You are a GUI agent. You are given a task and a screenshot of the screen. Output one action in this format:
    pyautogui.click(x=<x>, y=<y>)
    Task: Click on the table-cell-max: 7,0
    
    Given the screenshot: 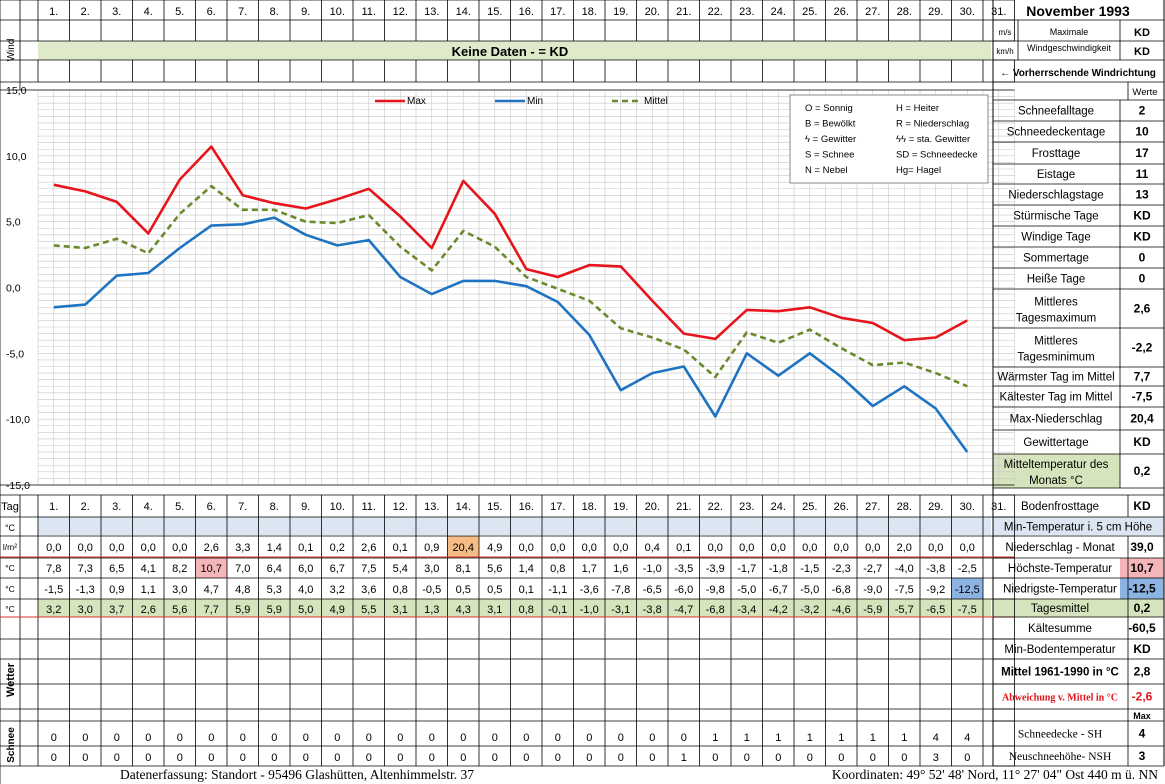 What is the action you would take?
    pyautogui.click(x=242, y=569)
    